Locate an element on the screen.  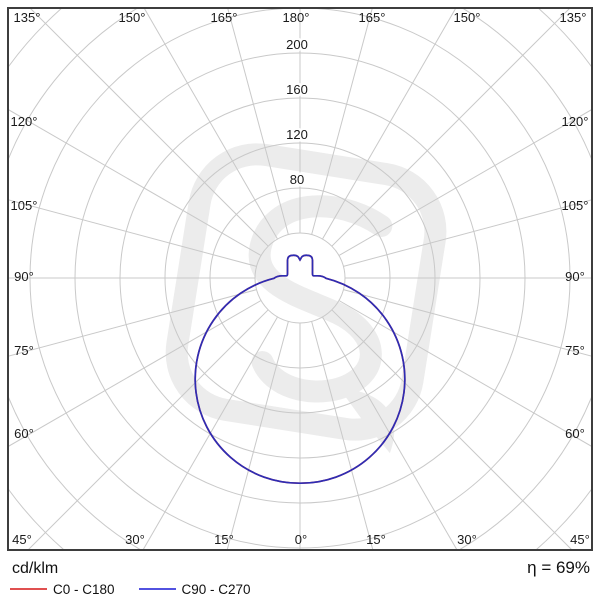
legend-label: C0 - C180 is located at coordinates (84, 589).